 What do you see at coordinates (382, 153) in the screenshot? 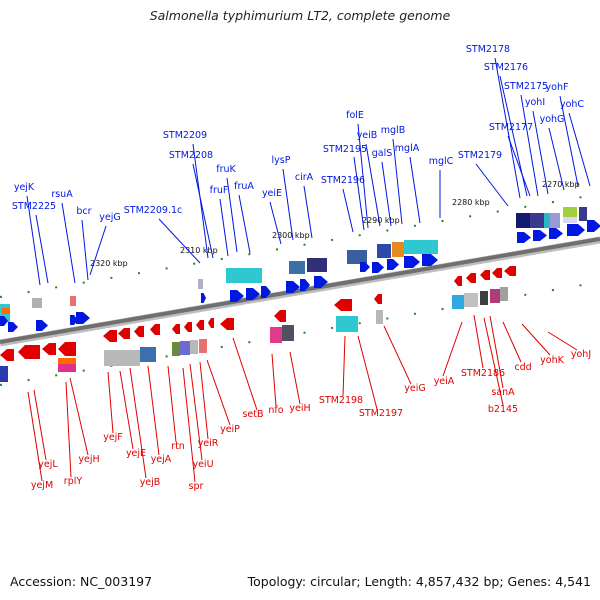
I see `gene-label-galS: galS` at bounding box center [382, 153].